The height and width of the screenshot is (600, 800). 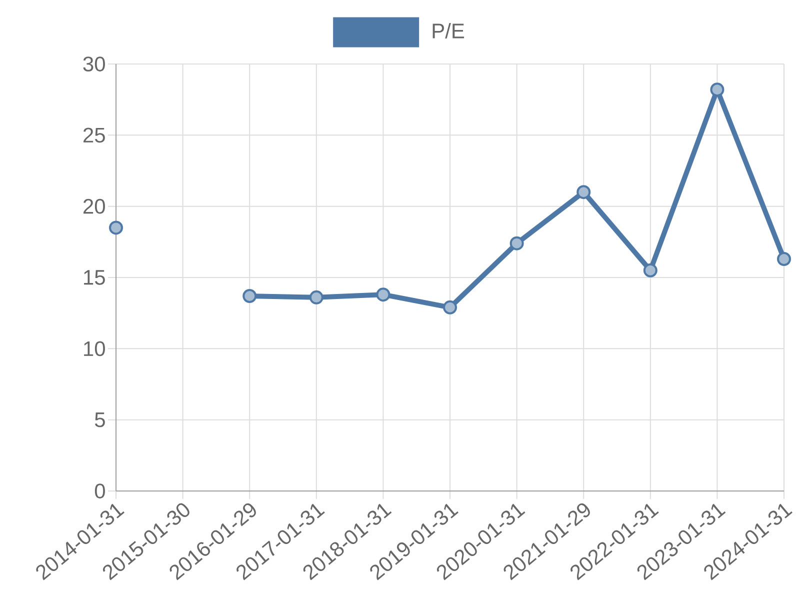 What do you see at coordinates (99, 491) in the screenshot?
I see `y-tick-label: 0` at bounding box center [99, 491].